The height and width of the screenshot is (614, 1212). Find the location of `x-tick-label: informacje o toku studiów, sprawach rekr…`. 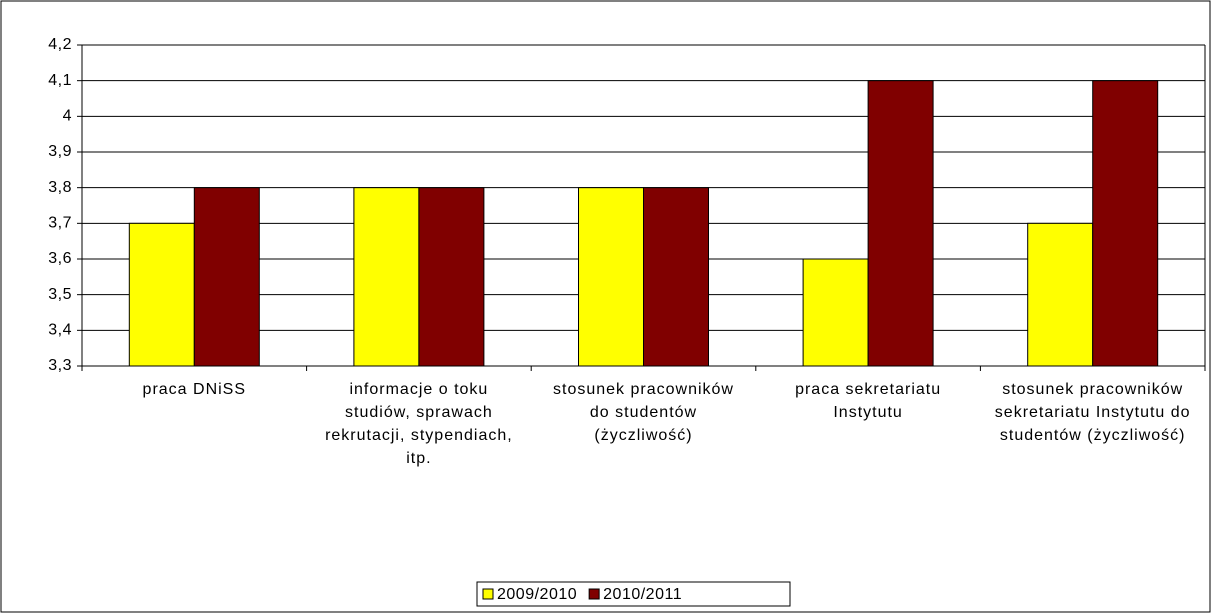

x-tick-label: informacje o toku studiów, sprawach rekr… is located at coordinates (419, 424).